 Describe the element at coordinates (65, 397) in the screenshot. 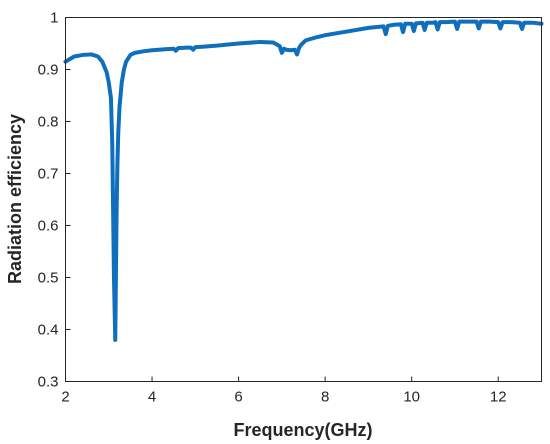

I see `x-tick-label: 2` at that location.